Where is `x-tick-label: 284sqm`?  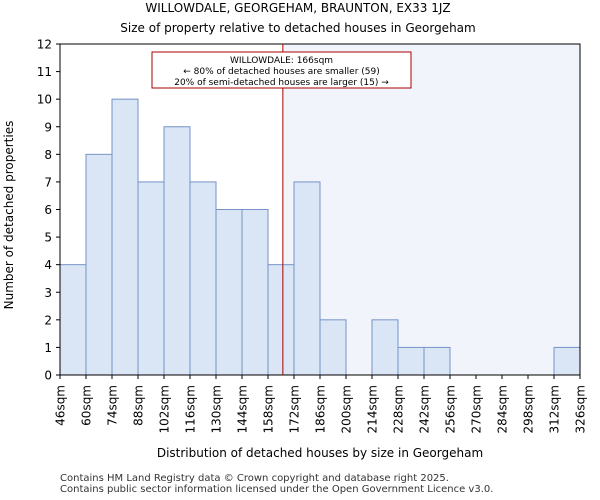 x-tick-label: 284sqm is located at coordinates (503, 409).